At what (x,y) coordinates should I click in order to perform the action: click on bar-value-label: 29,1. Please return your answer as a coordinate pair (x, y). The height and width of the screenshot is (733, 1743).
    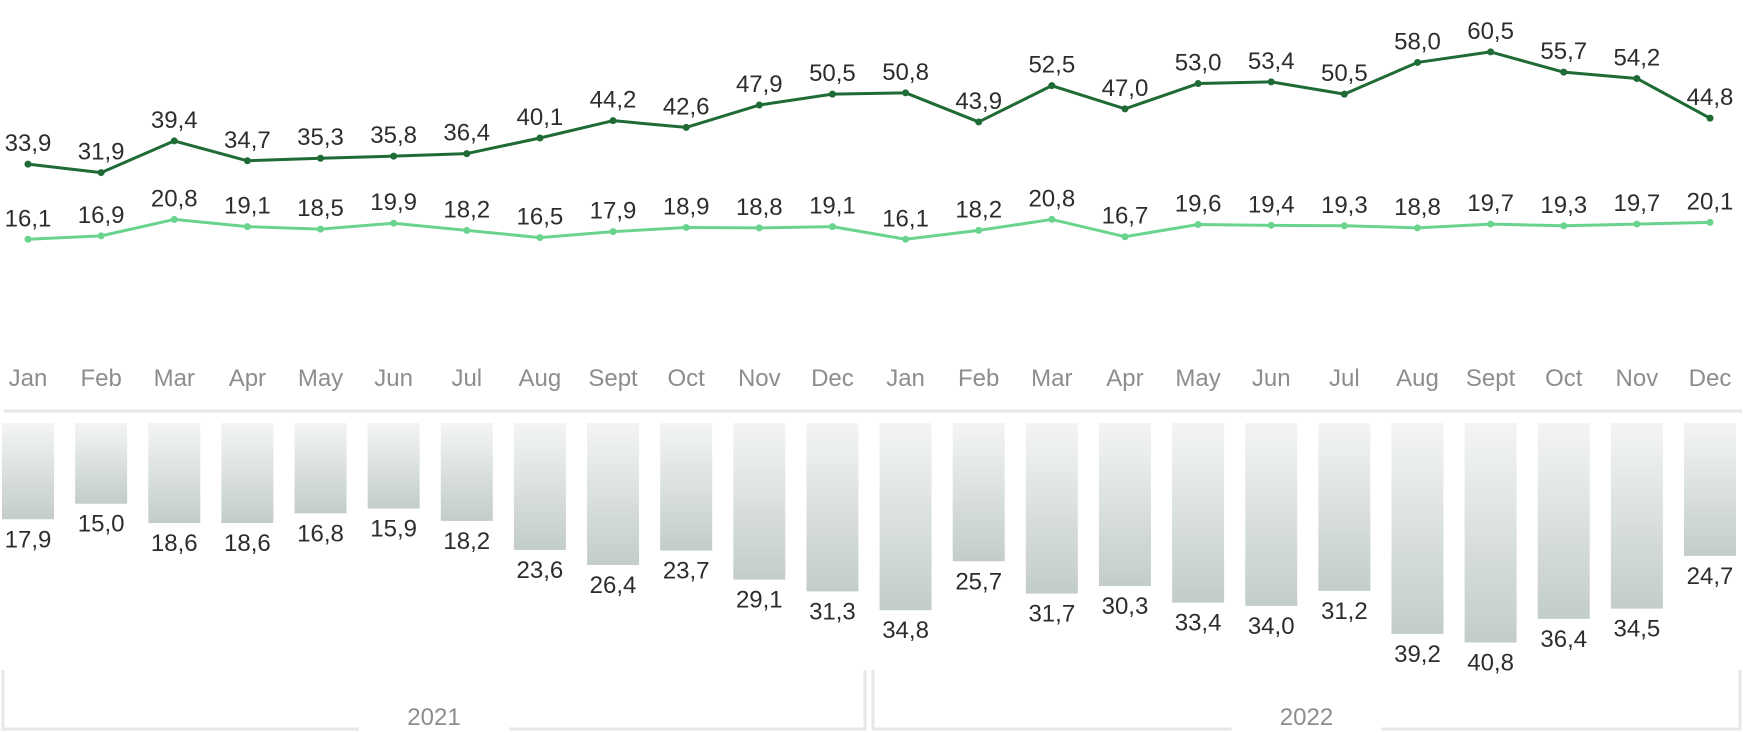
    Looking at the image, I should click on (759, 600).